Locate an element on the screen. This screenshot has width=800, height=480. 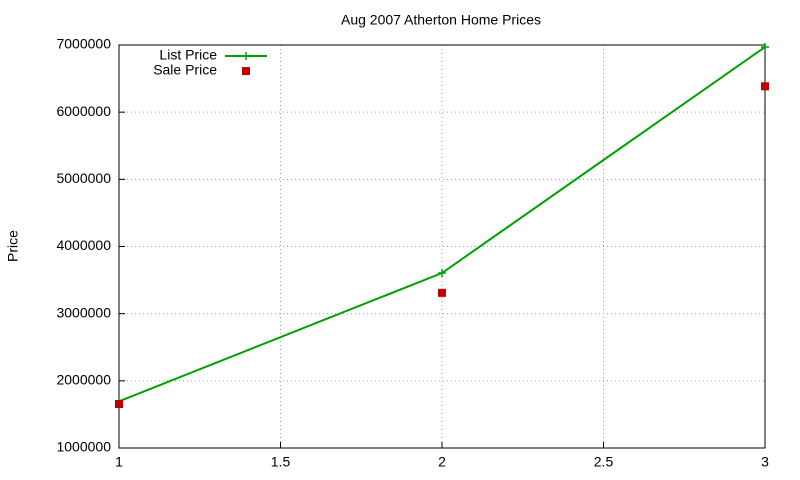
x-tick-label: 2 is located at coordinates (442, 462).